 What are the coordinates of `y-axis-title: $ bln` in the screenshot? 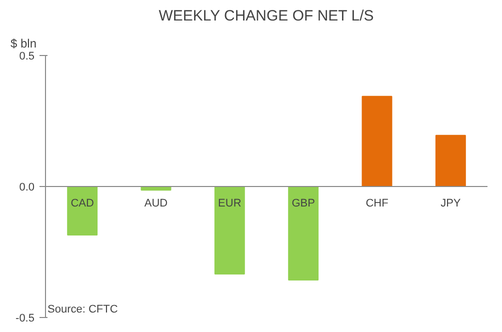 It's located at (23, 43).